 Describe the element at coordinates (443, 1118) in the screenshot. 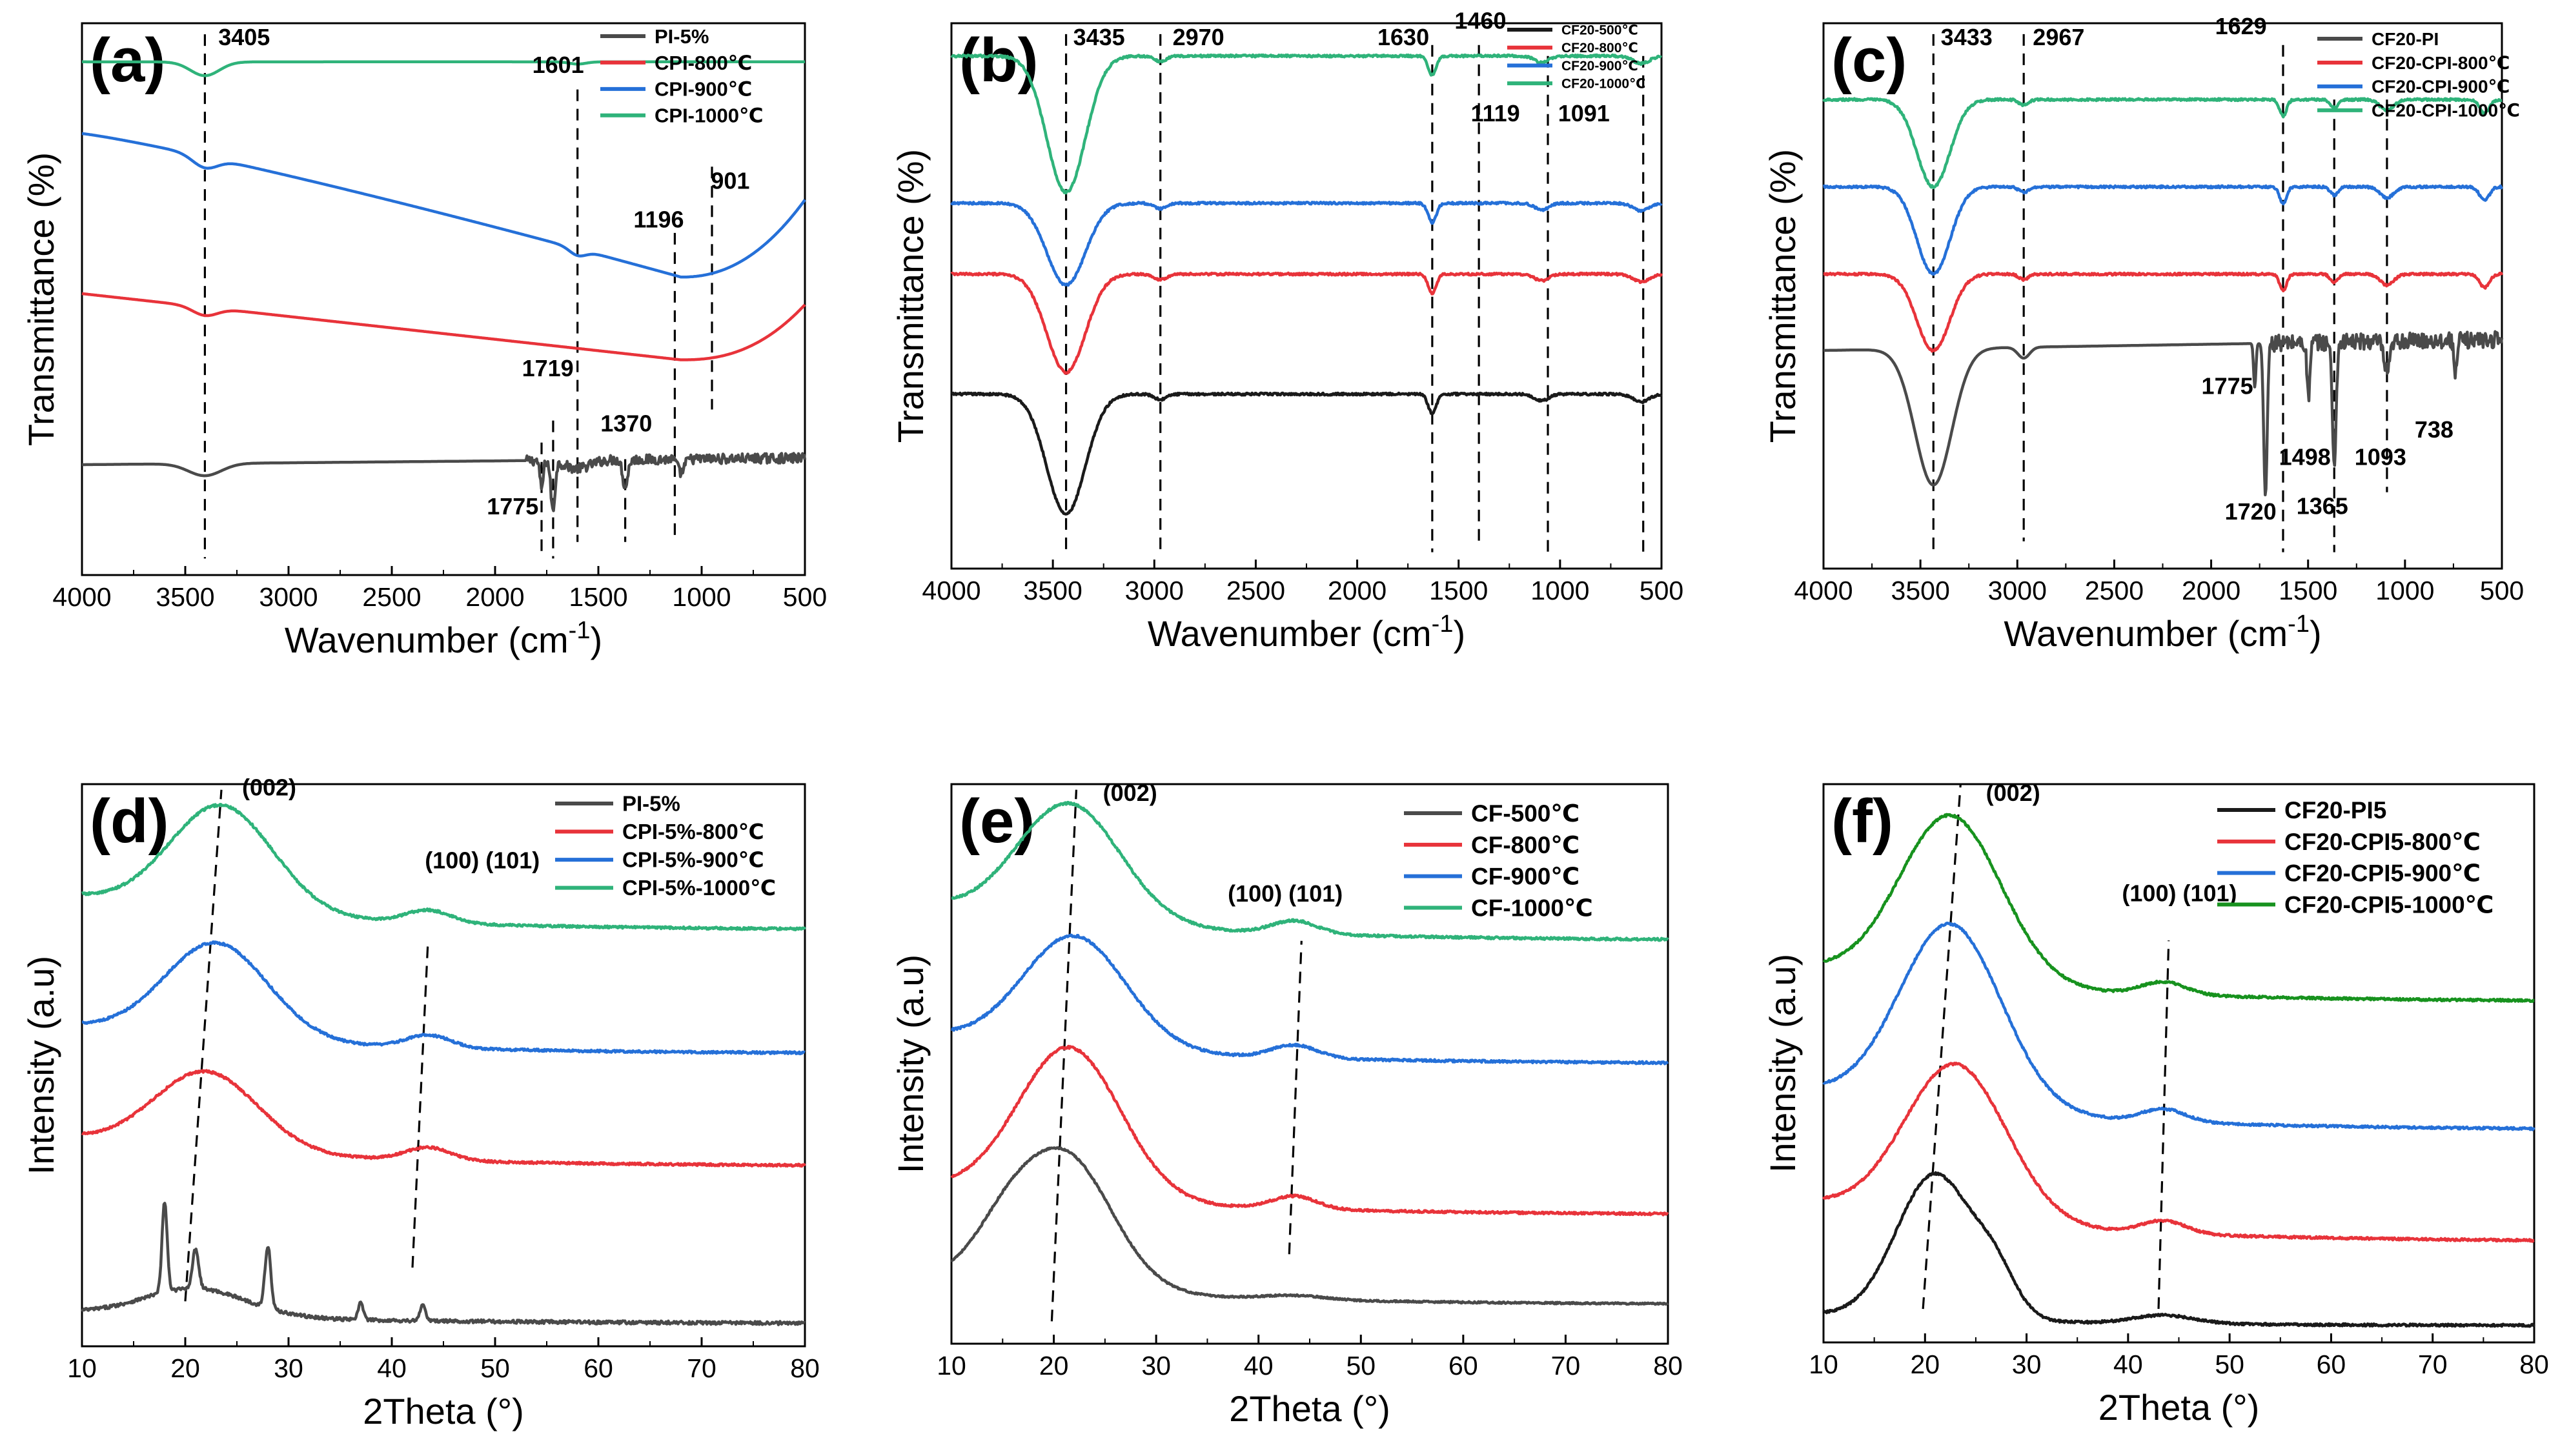

I see `series-line-cpi-5-800-` at that location.